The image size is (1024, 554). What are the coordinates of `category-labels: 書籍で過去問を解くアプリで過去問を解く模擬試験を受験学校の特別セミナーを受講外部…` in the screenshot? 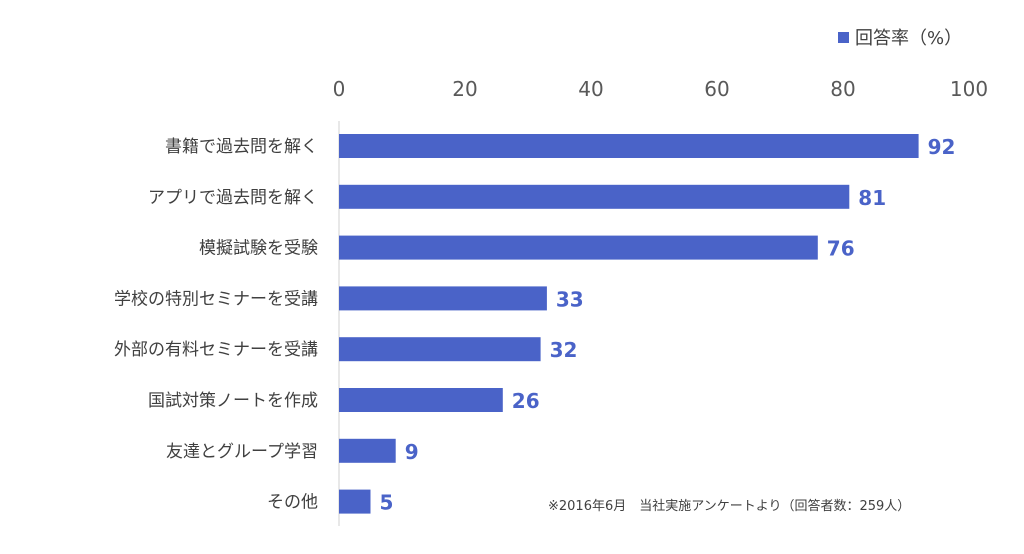 It's located at (216, 325).